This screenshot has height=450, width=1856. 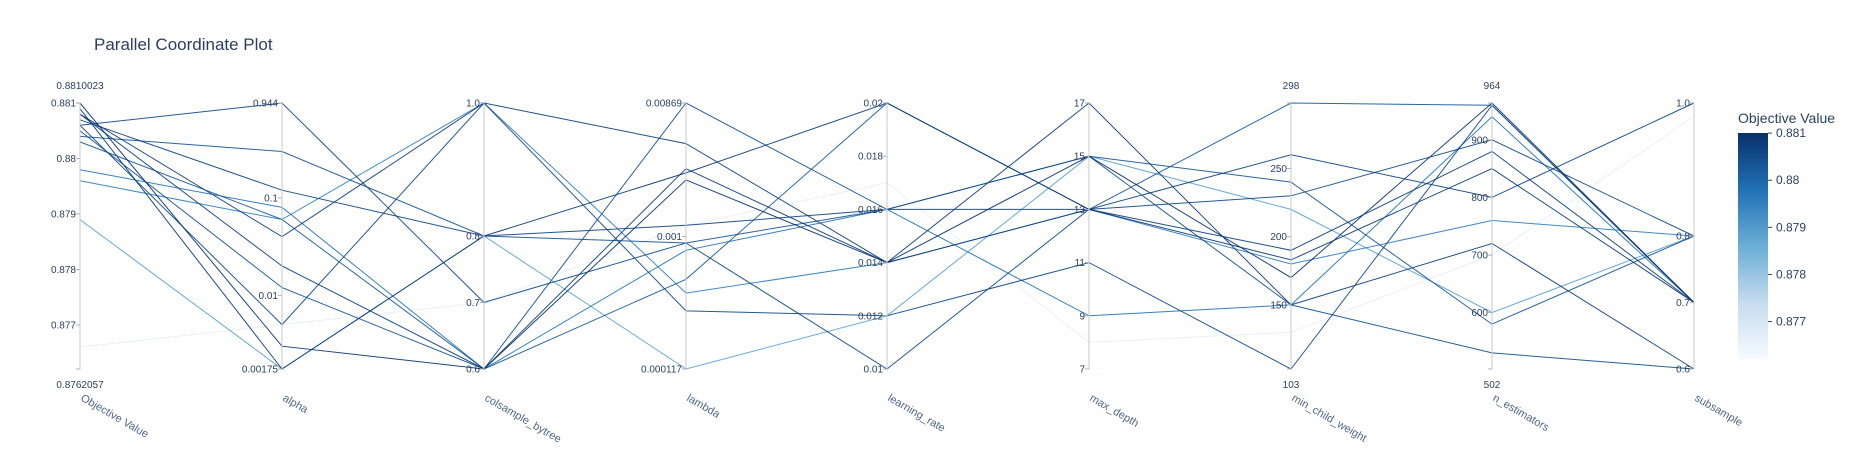 I want to click on axis-label: colsample_bytree, so click(x=523, y=419).